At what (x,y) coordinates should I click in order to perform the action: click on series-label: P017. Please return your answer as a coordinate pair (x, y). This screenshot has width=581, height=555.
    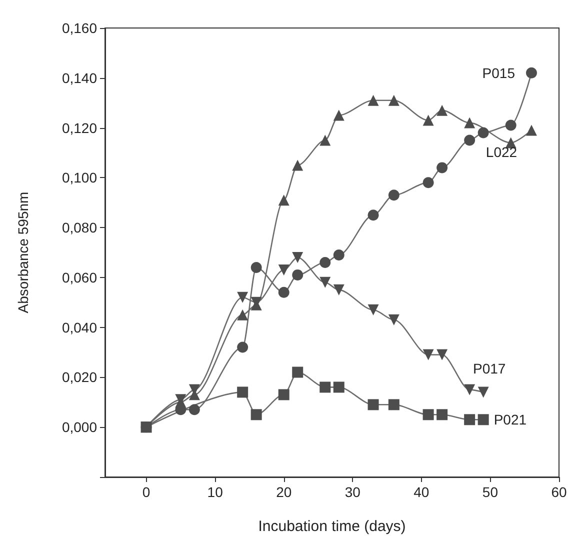
    Looking at the image, I should click on (489, 368).